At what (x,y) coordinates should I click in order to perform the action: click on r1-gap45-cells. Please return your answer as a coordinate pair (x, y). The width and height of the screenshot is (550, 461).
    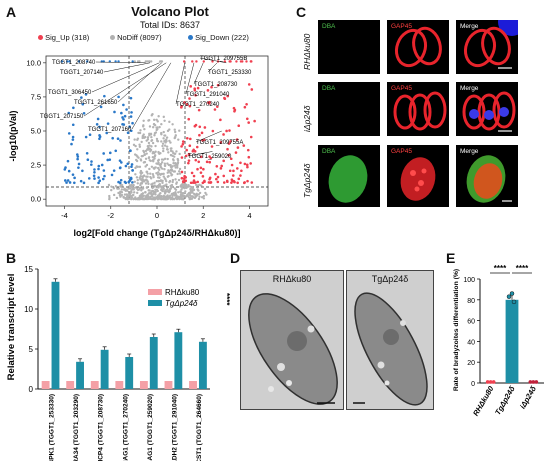
    Looking at the image, I should click on (418, 47).